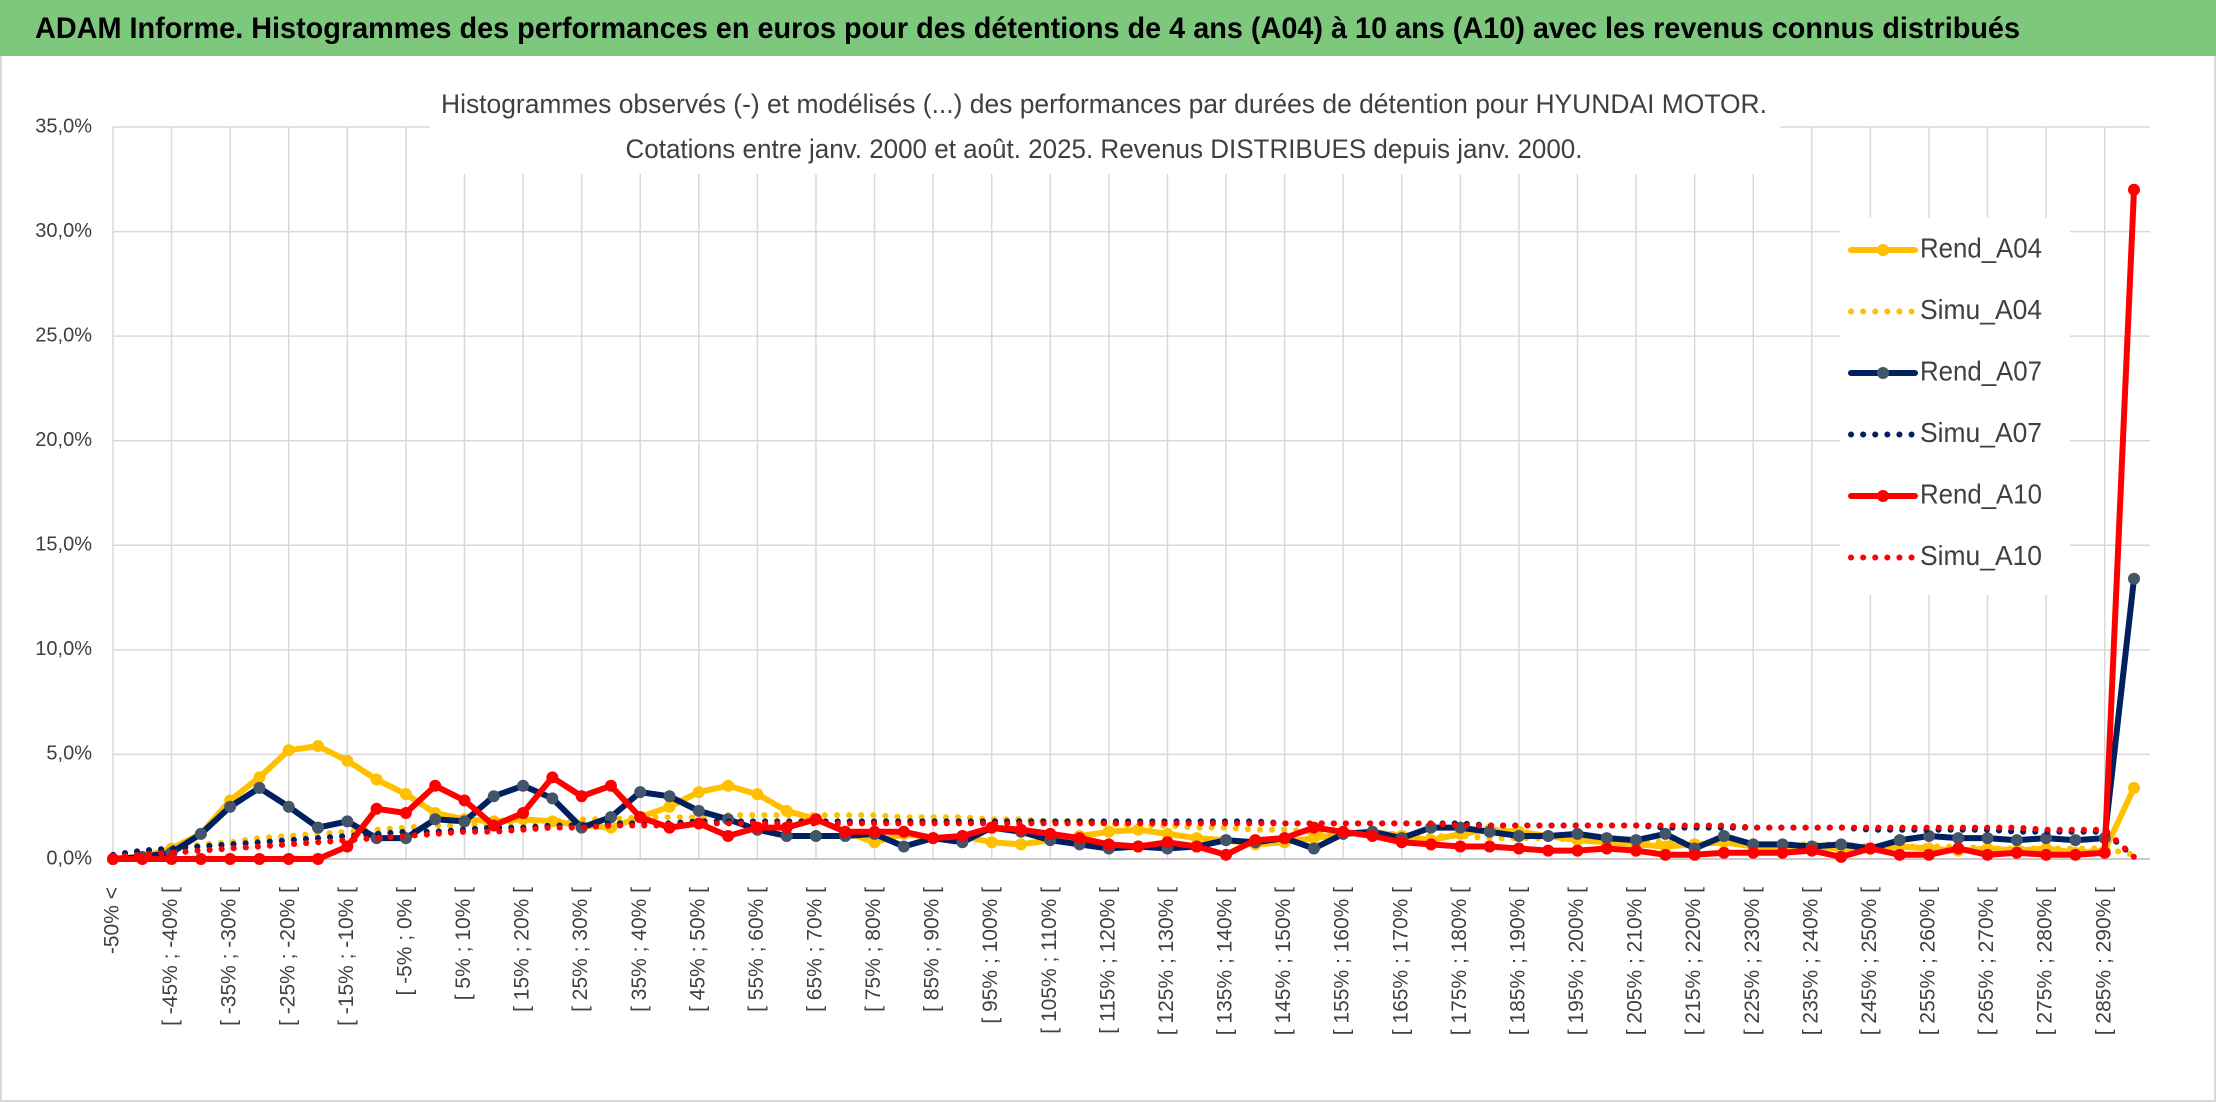 This screenshot has width=2216, height=1102. I want to click on legend-label: Simu_A04, so click(1981, 309).